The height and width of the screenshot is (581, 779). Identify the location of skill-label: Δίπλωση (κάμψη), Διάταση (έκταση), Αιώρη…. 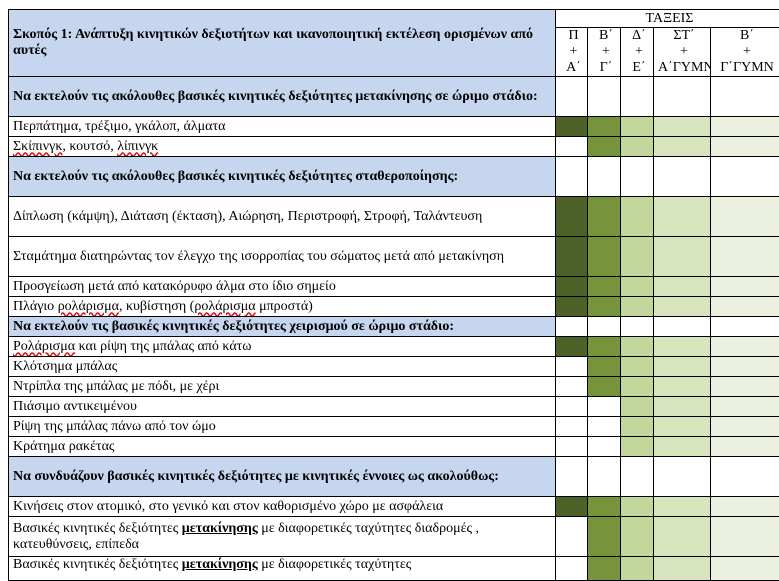
(282, 217).